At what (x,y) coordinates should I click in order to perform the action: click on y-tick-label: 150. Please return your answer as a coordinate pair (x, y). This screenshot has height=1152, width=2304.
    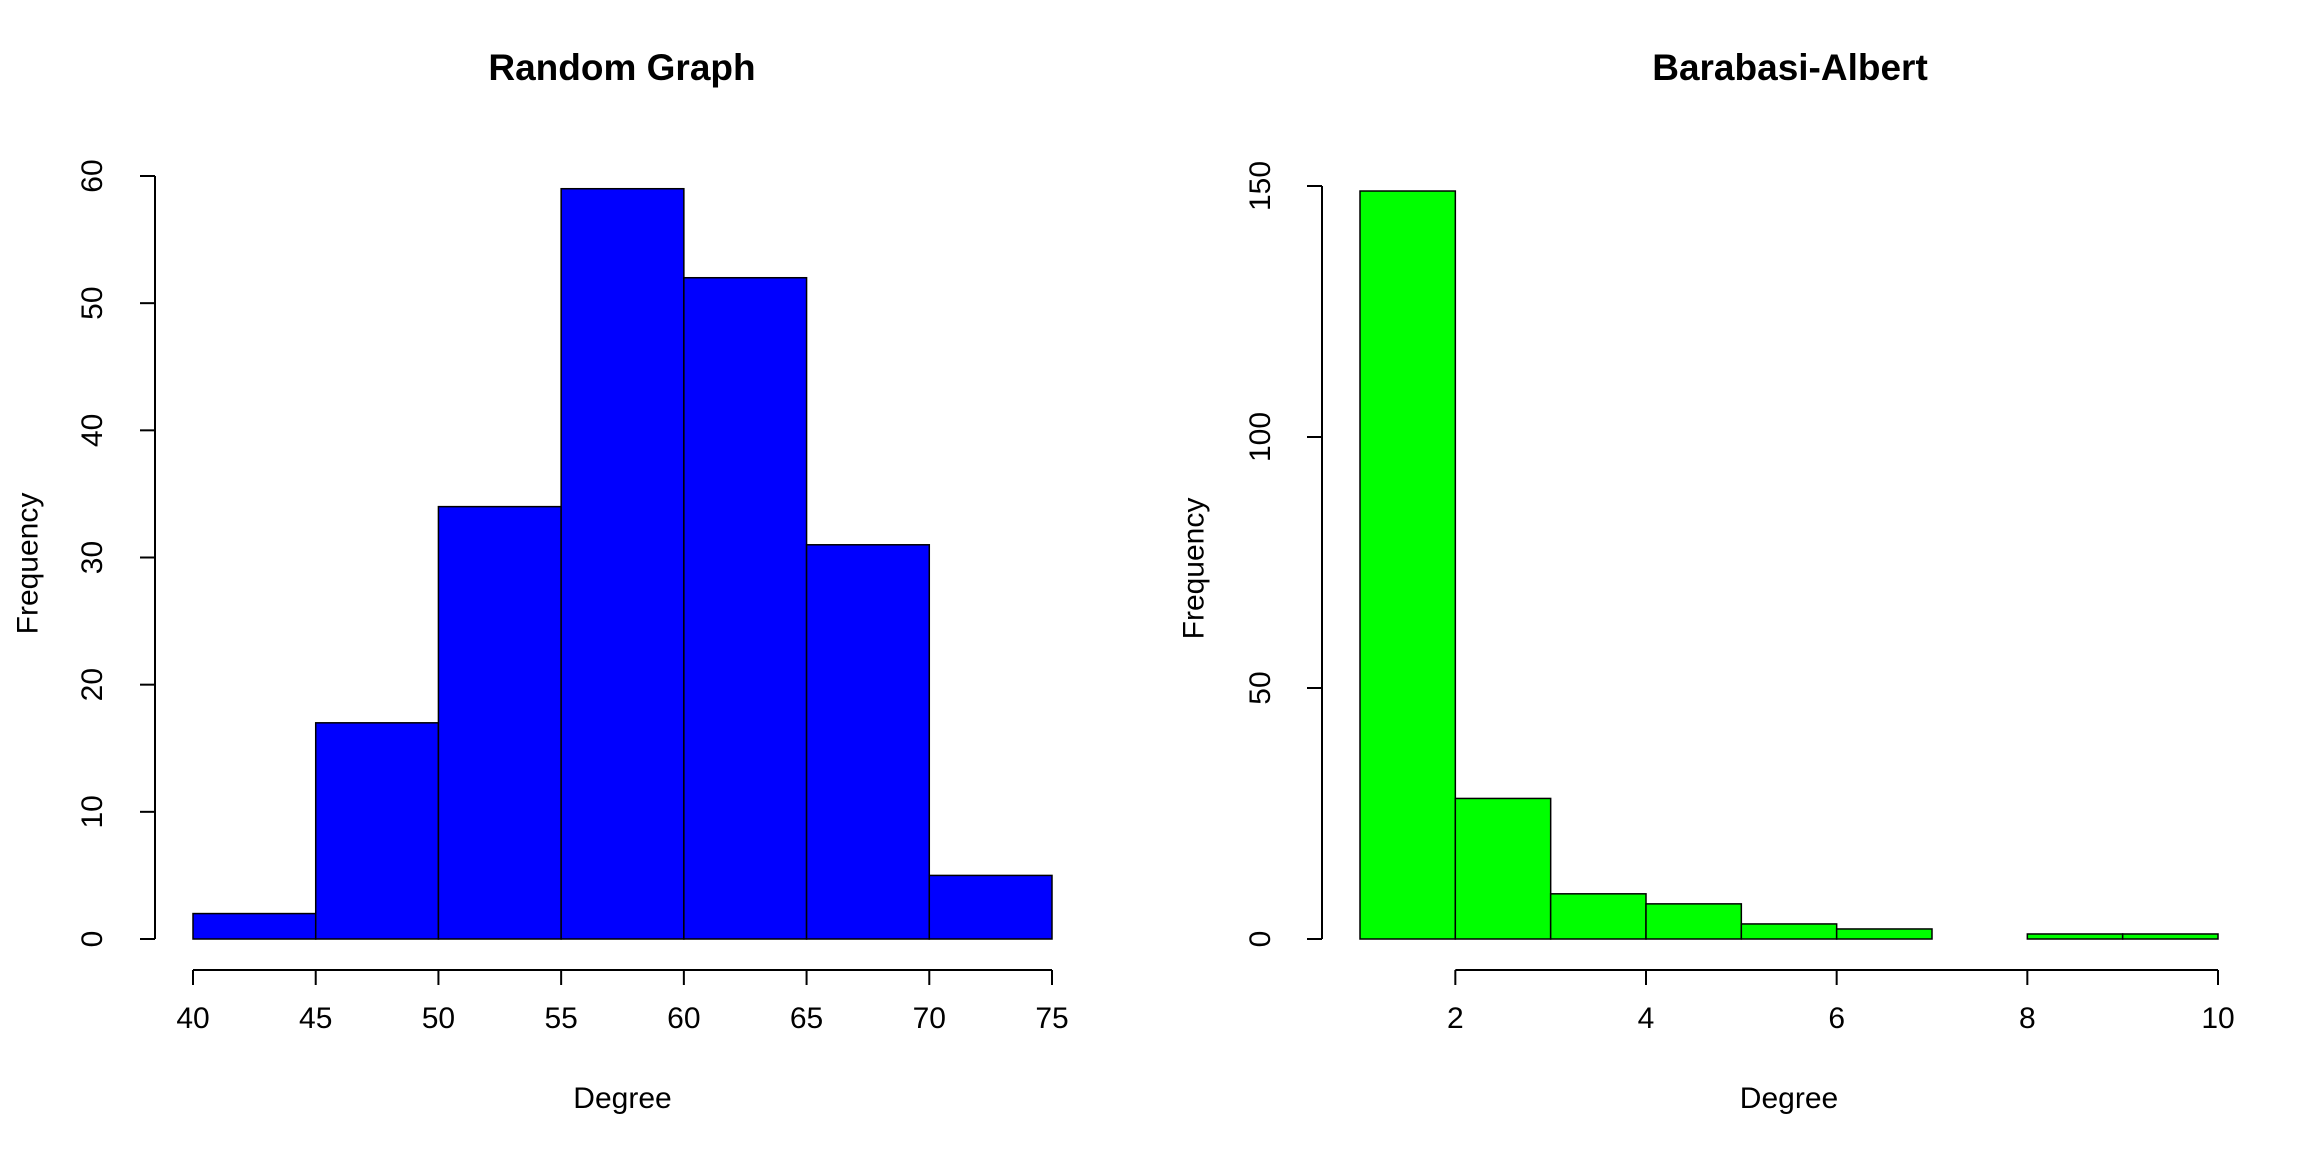
    Looking at the image, I should click on (1260, 186).